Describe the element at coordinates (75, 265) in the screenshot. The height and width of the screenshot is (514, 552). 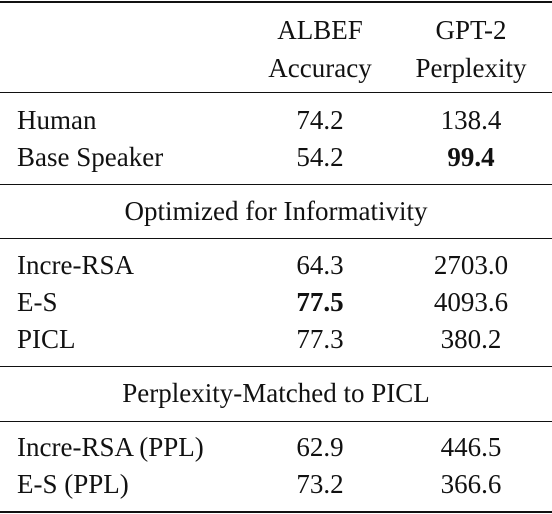
I see `row-label: Incre-RSA` at that location.